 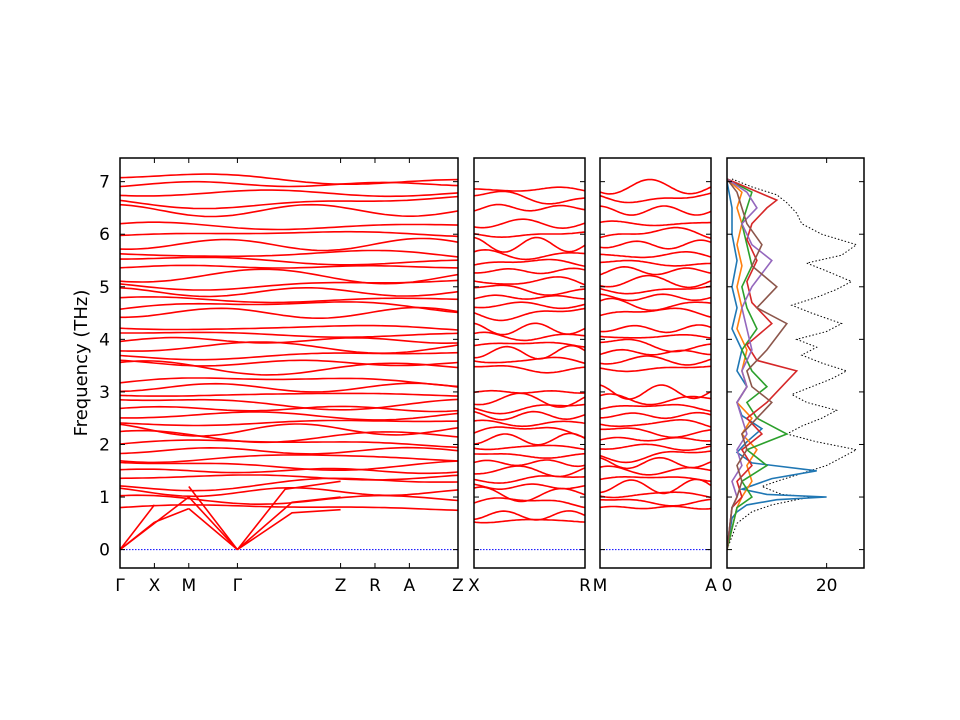 What do you see at coordinates (104, 288) in the screenshot?
I see `ytick-label-5: 5` at bounding box center [104, 288].